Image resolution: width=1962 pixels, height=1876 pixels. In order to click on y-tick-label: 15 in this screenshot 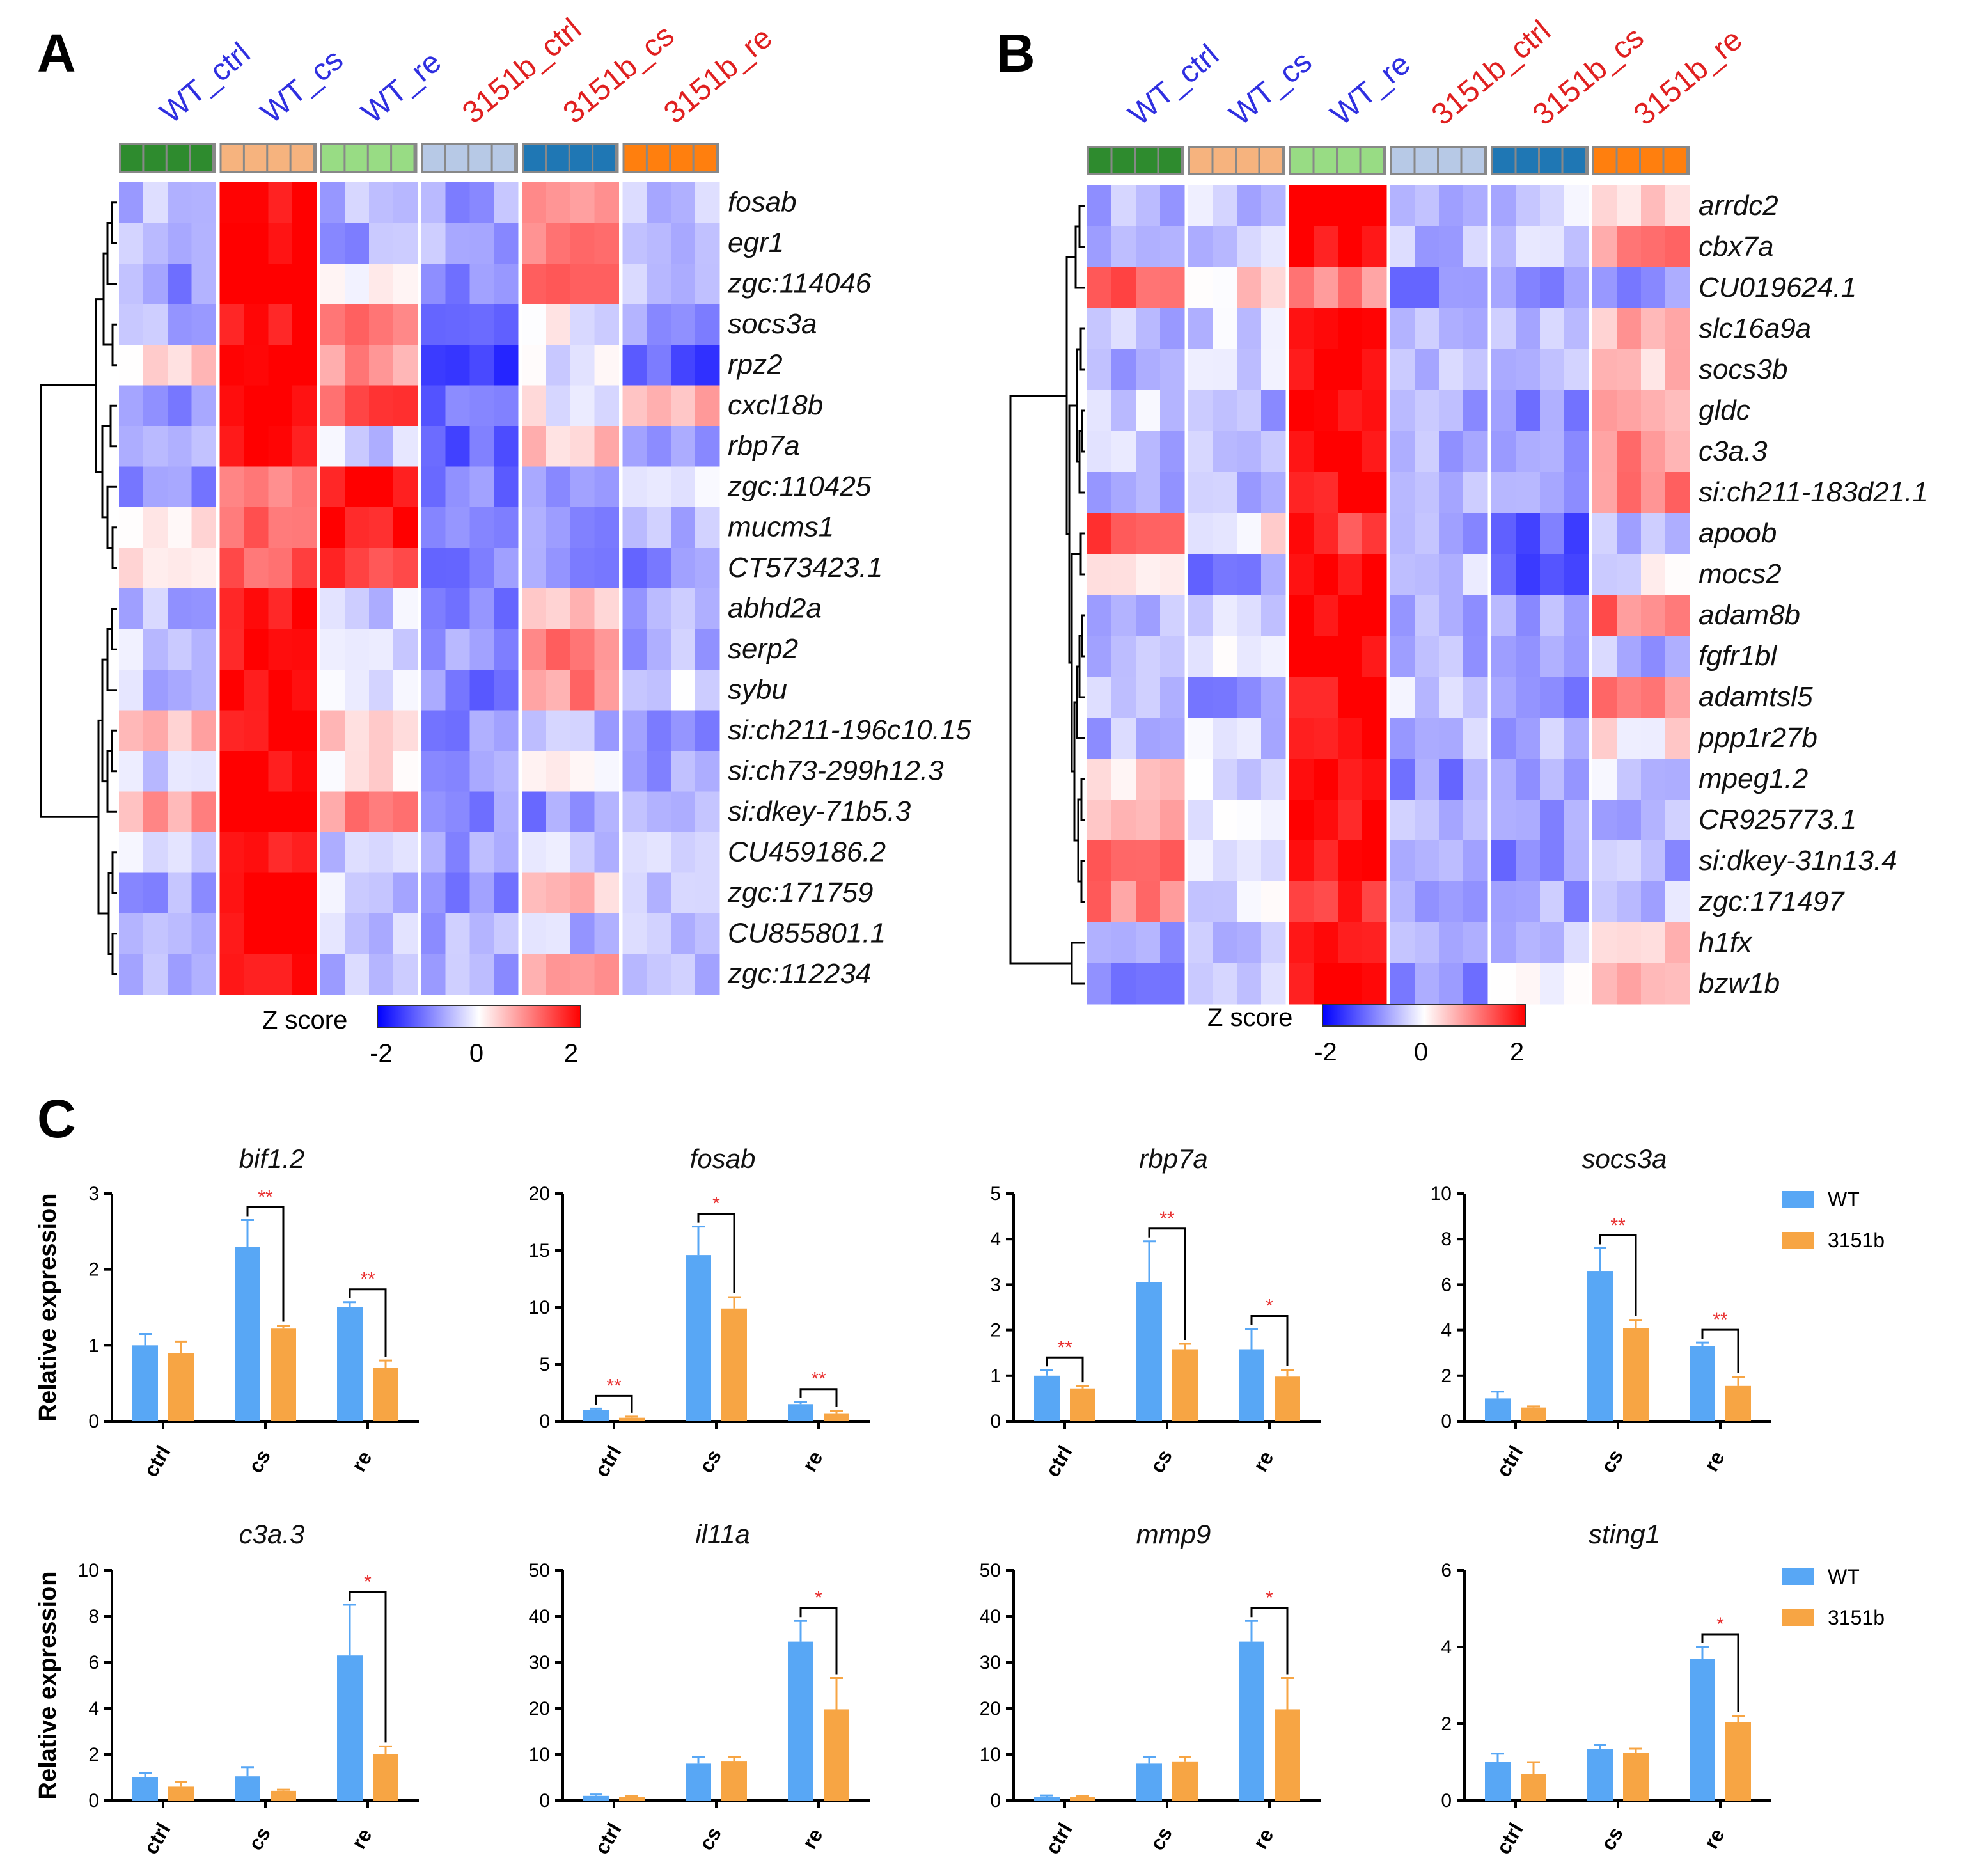, I will do `click(539, 1250)`.